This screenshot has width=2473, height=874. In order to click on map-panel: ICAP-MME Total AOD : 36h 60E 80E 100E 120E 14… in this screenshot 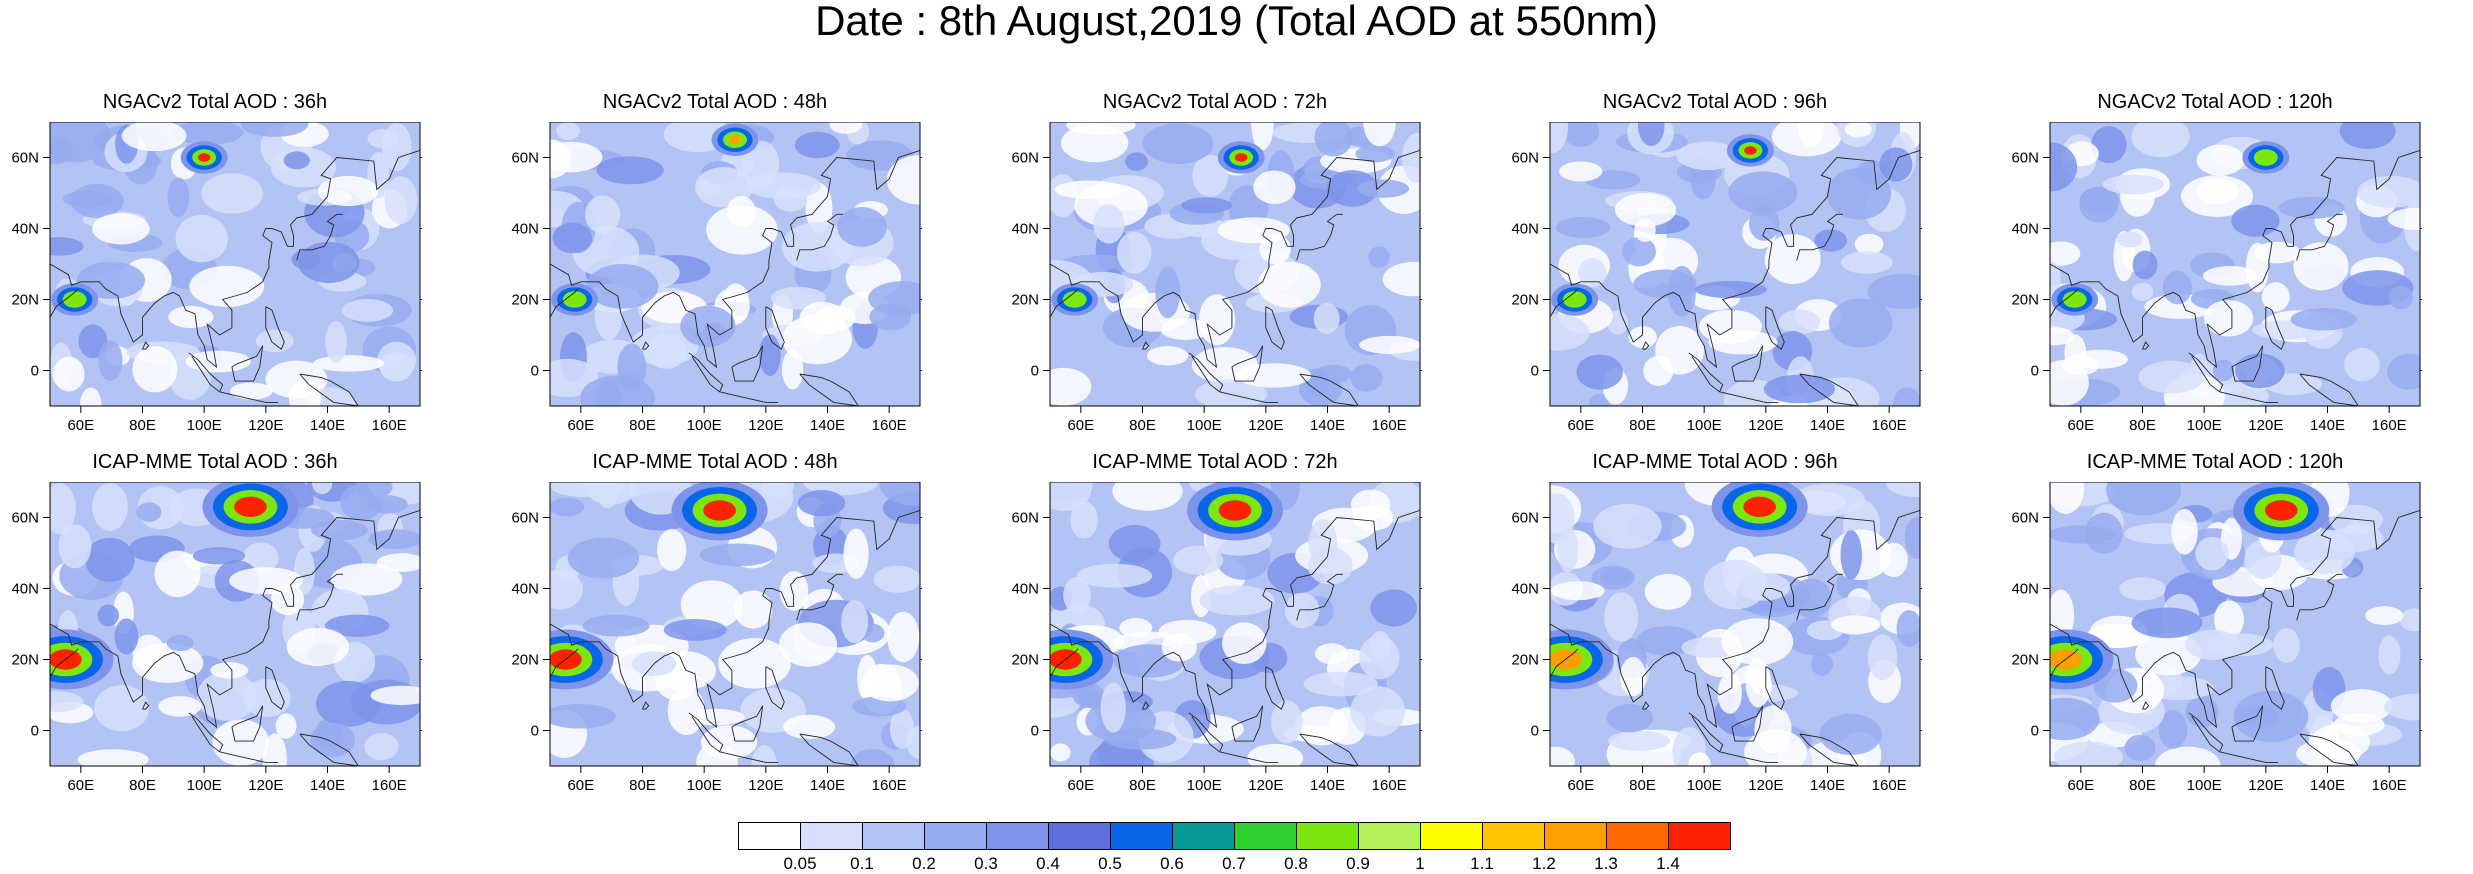, I will do `click(215, 622)`.